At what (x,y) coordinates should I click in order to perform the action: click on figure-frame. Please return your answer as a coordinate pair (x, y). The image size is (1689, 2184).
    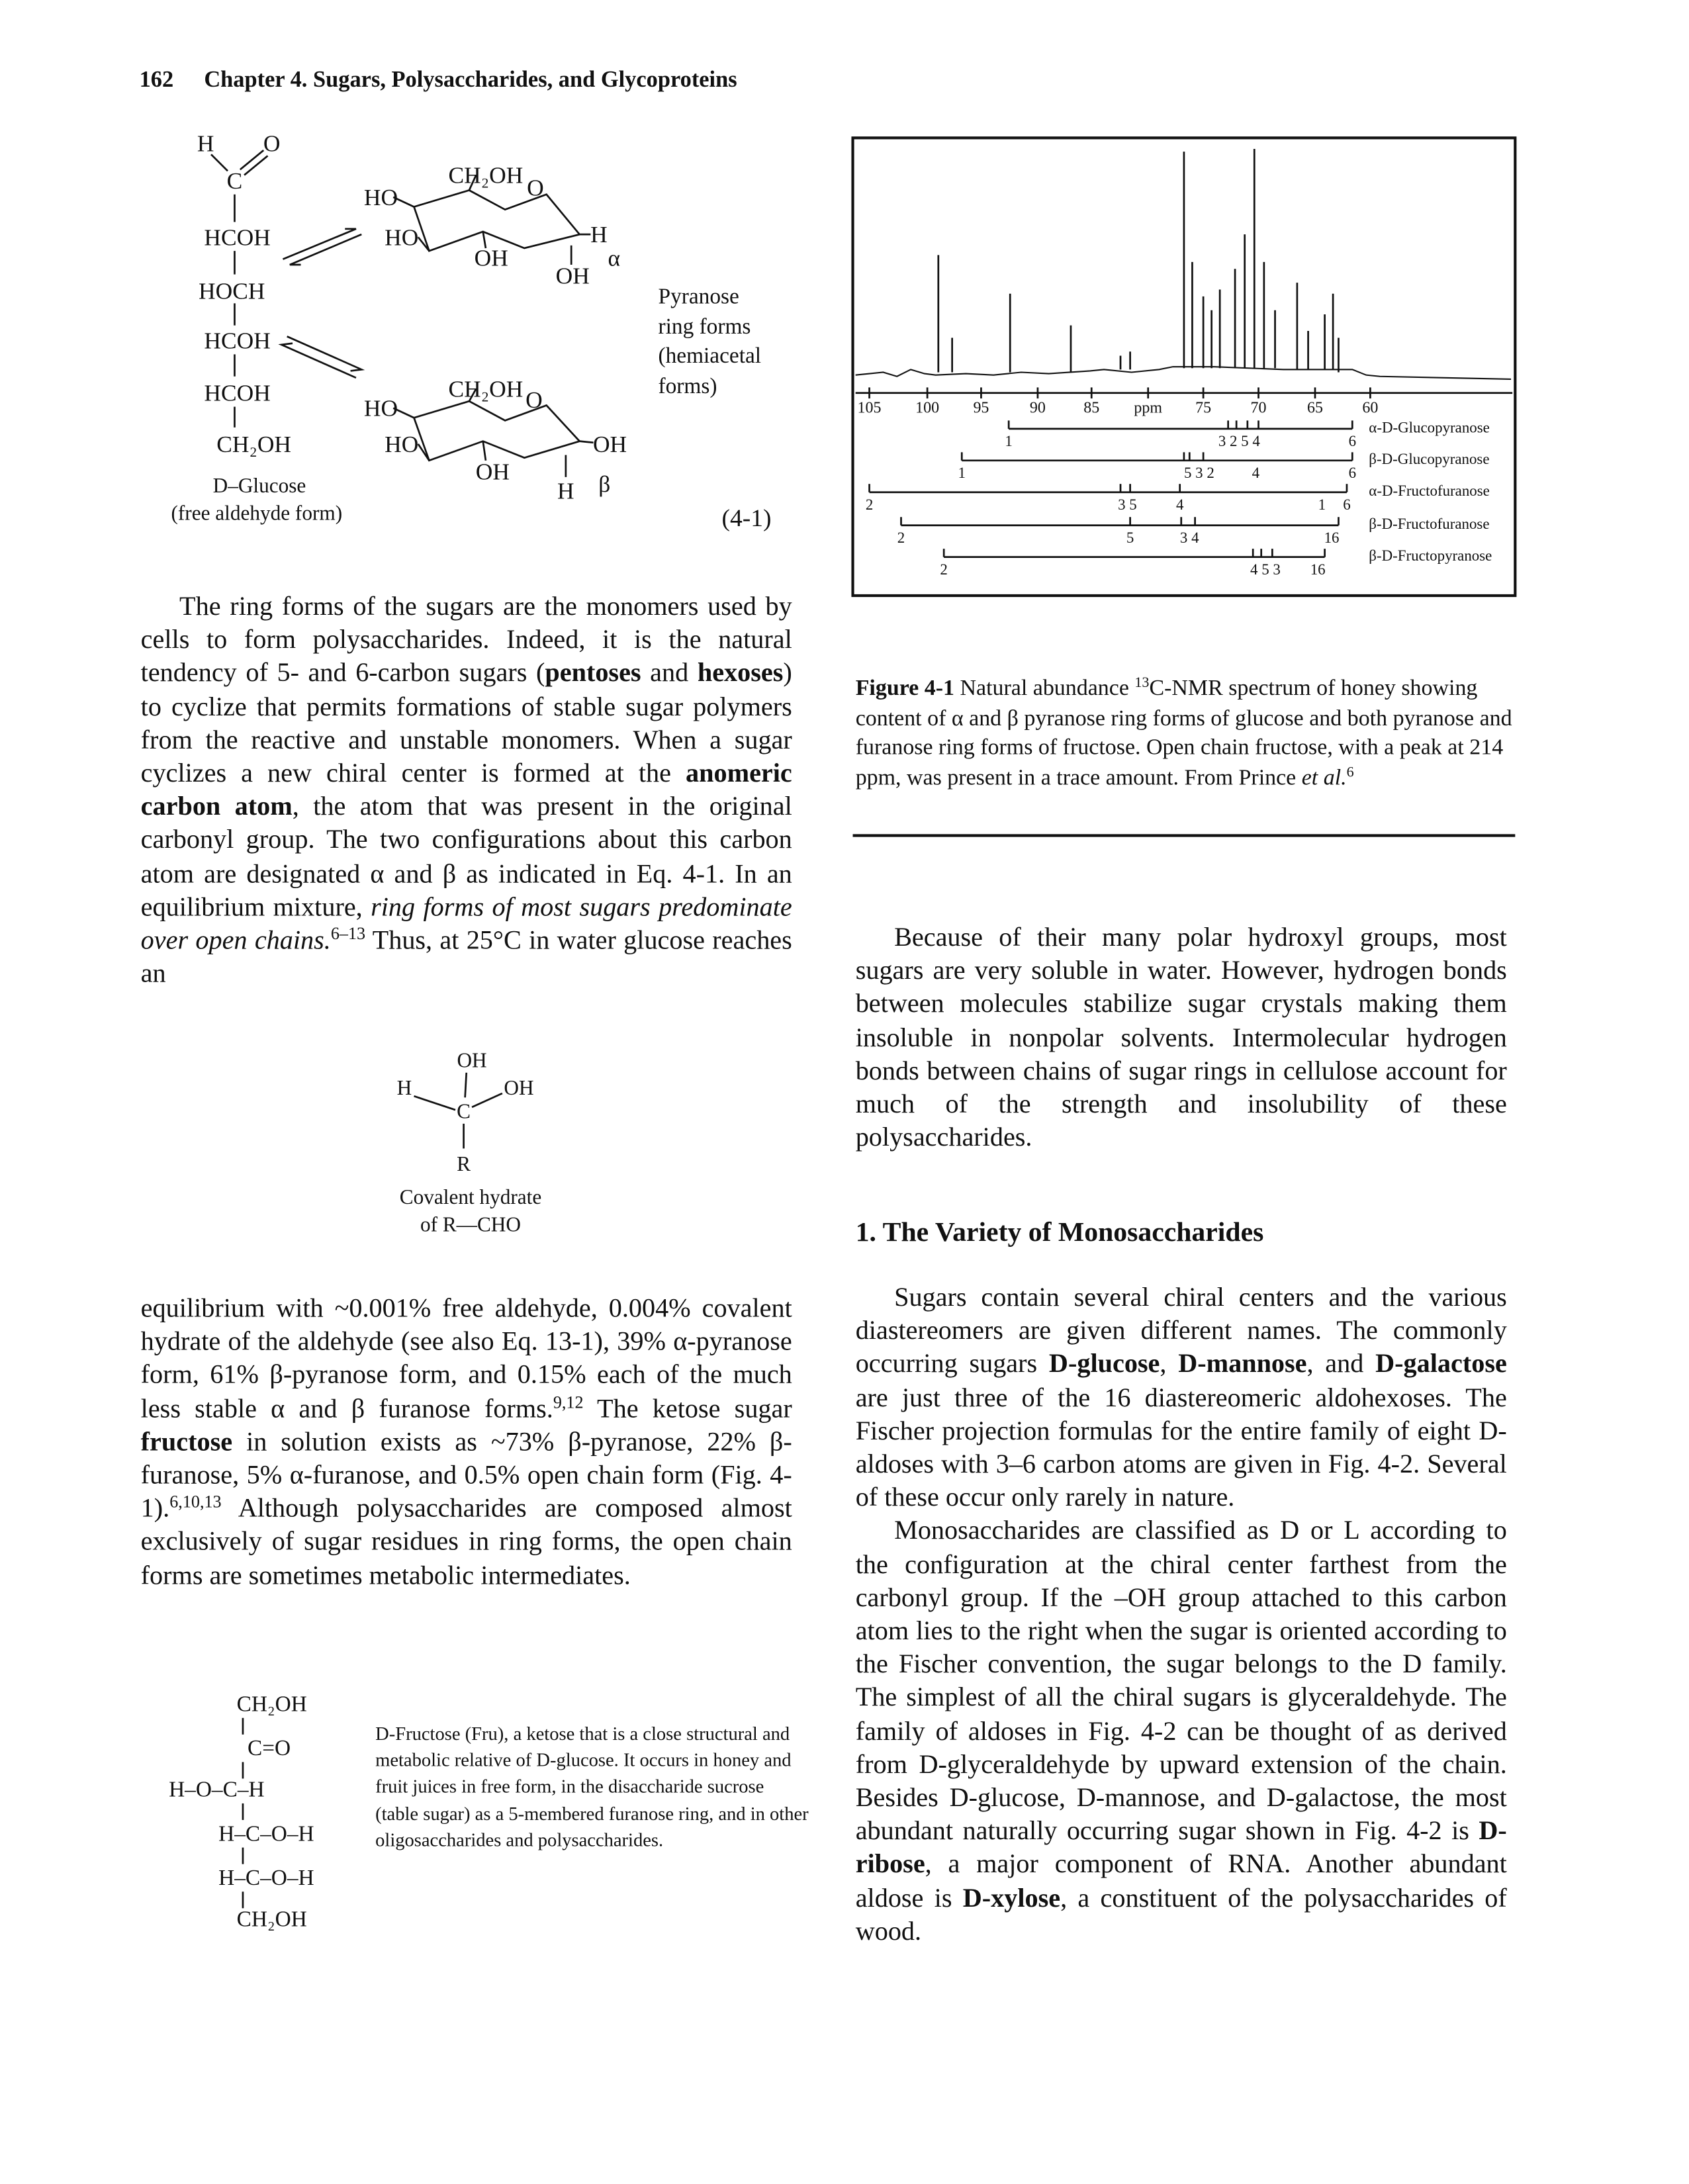
    Looking at the image, I should click on (1184, 367).